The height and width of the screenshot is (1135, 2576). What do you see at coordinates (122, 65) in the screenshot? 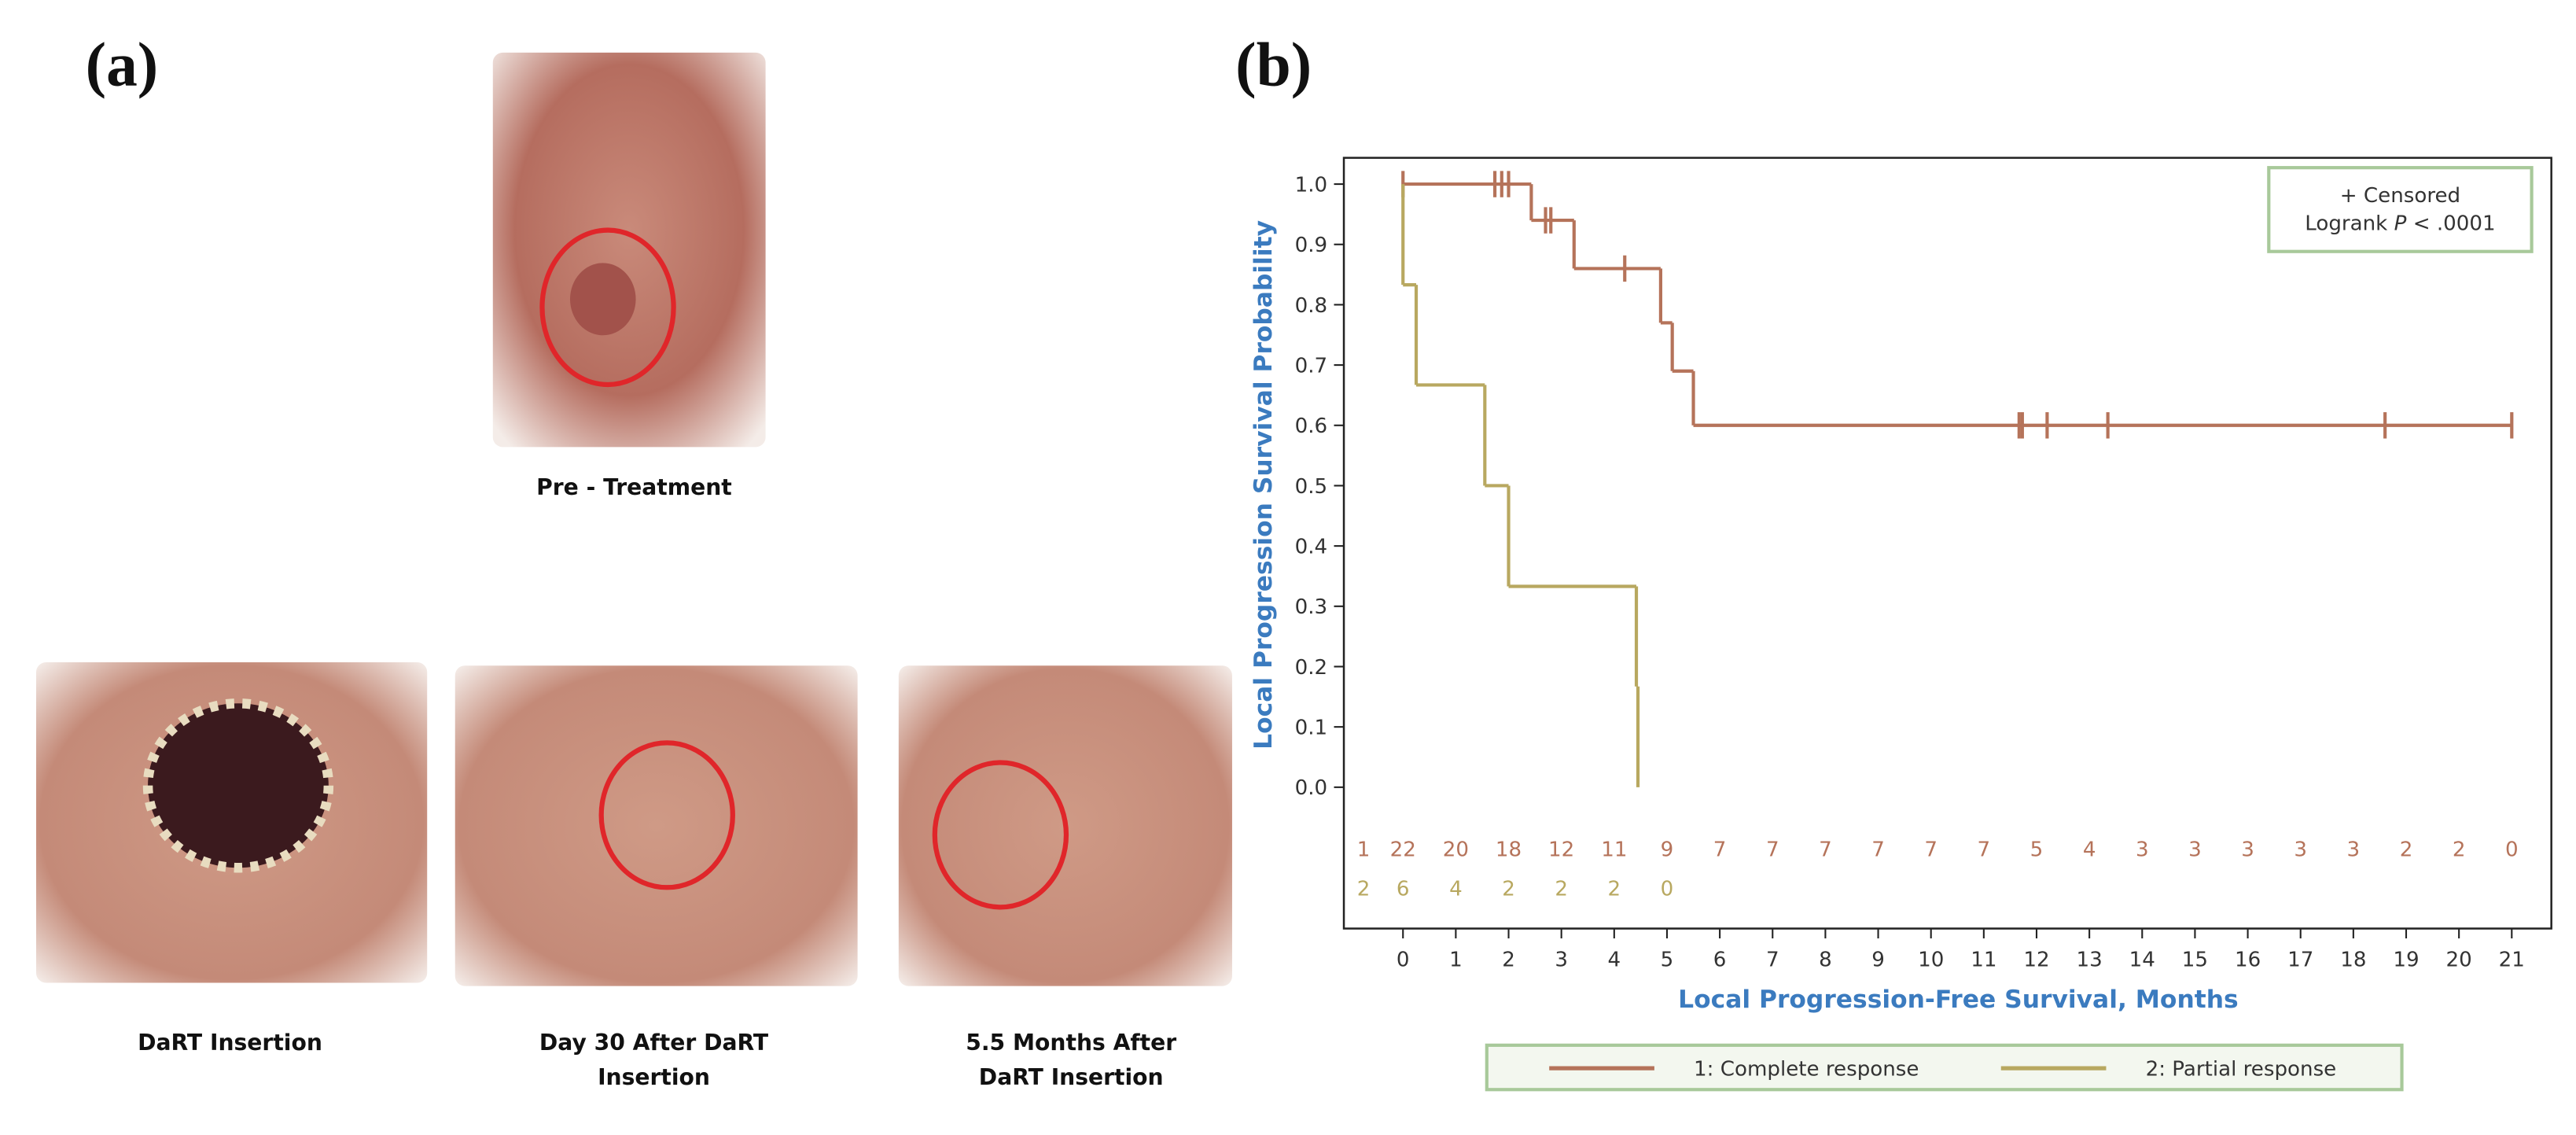
I see `panel-label: (a)` at bounding box center [122, 65].